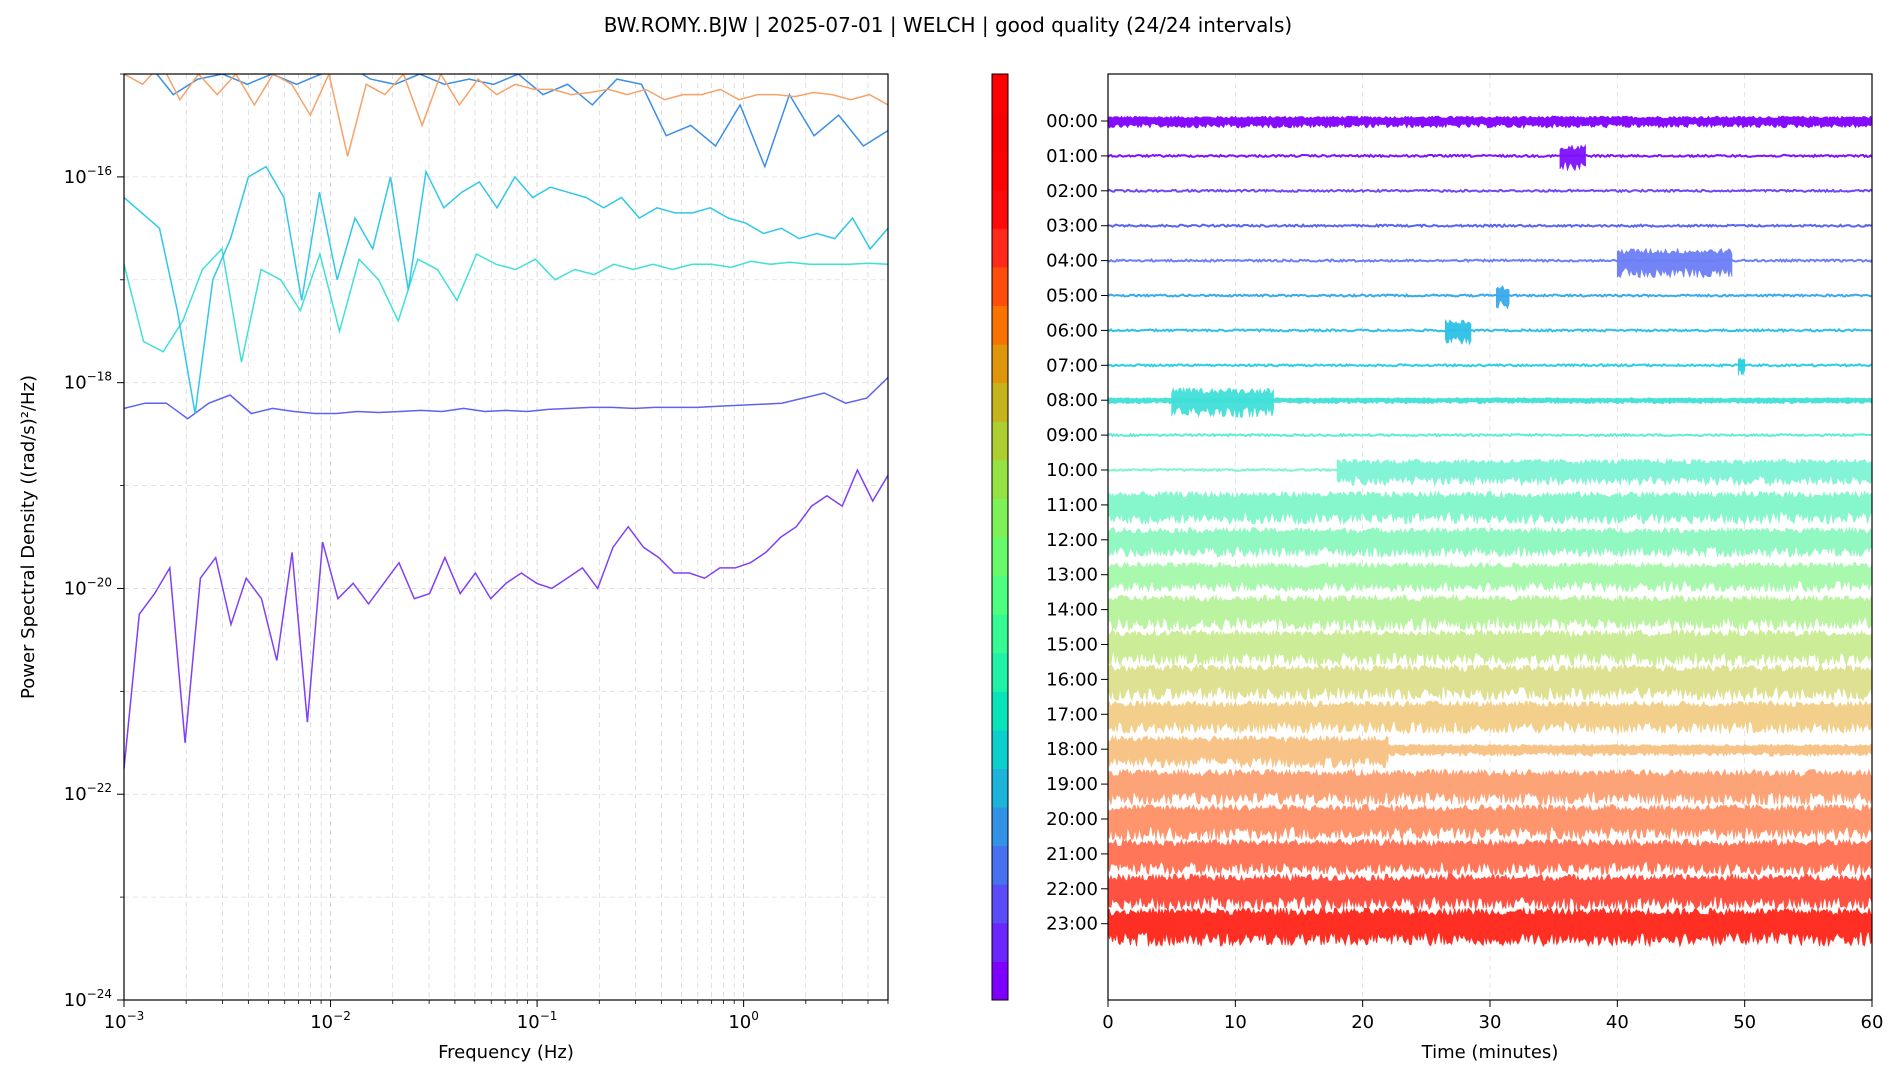  What do you see at coordinates (1490, 1022) in the screenshot?
I see `timeseries-x-tick-label: 30` at bounding box center [1490, 1022].